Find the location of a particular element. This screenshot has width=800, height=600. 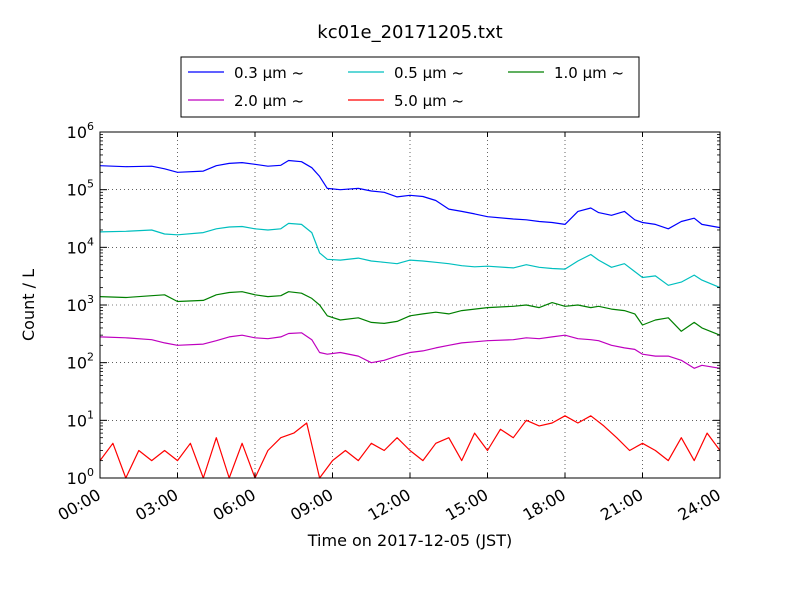

y-tick-label: 10² is located at coordinates (80, 362).